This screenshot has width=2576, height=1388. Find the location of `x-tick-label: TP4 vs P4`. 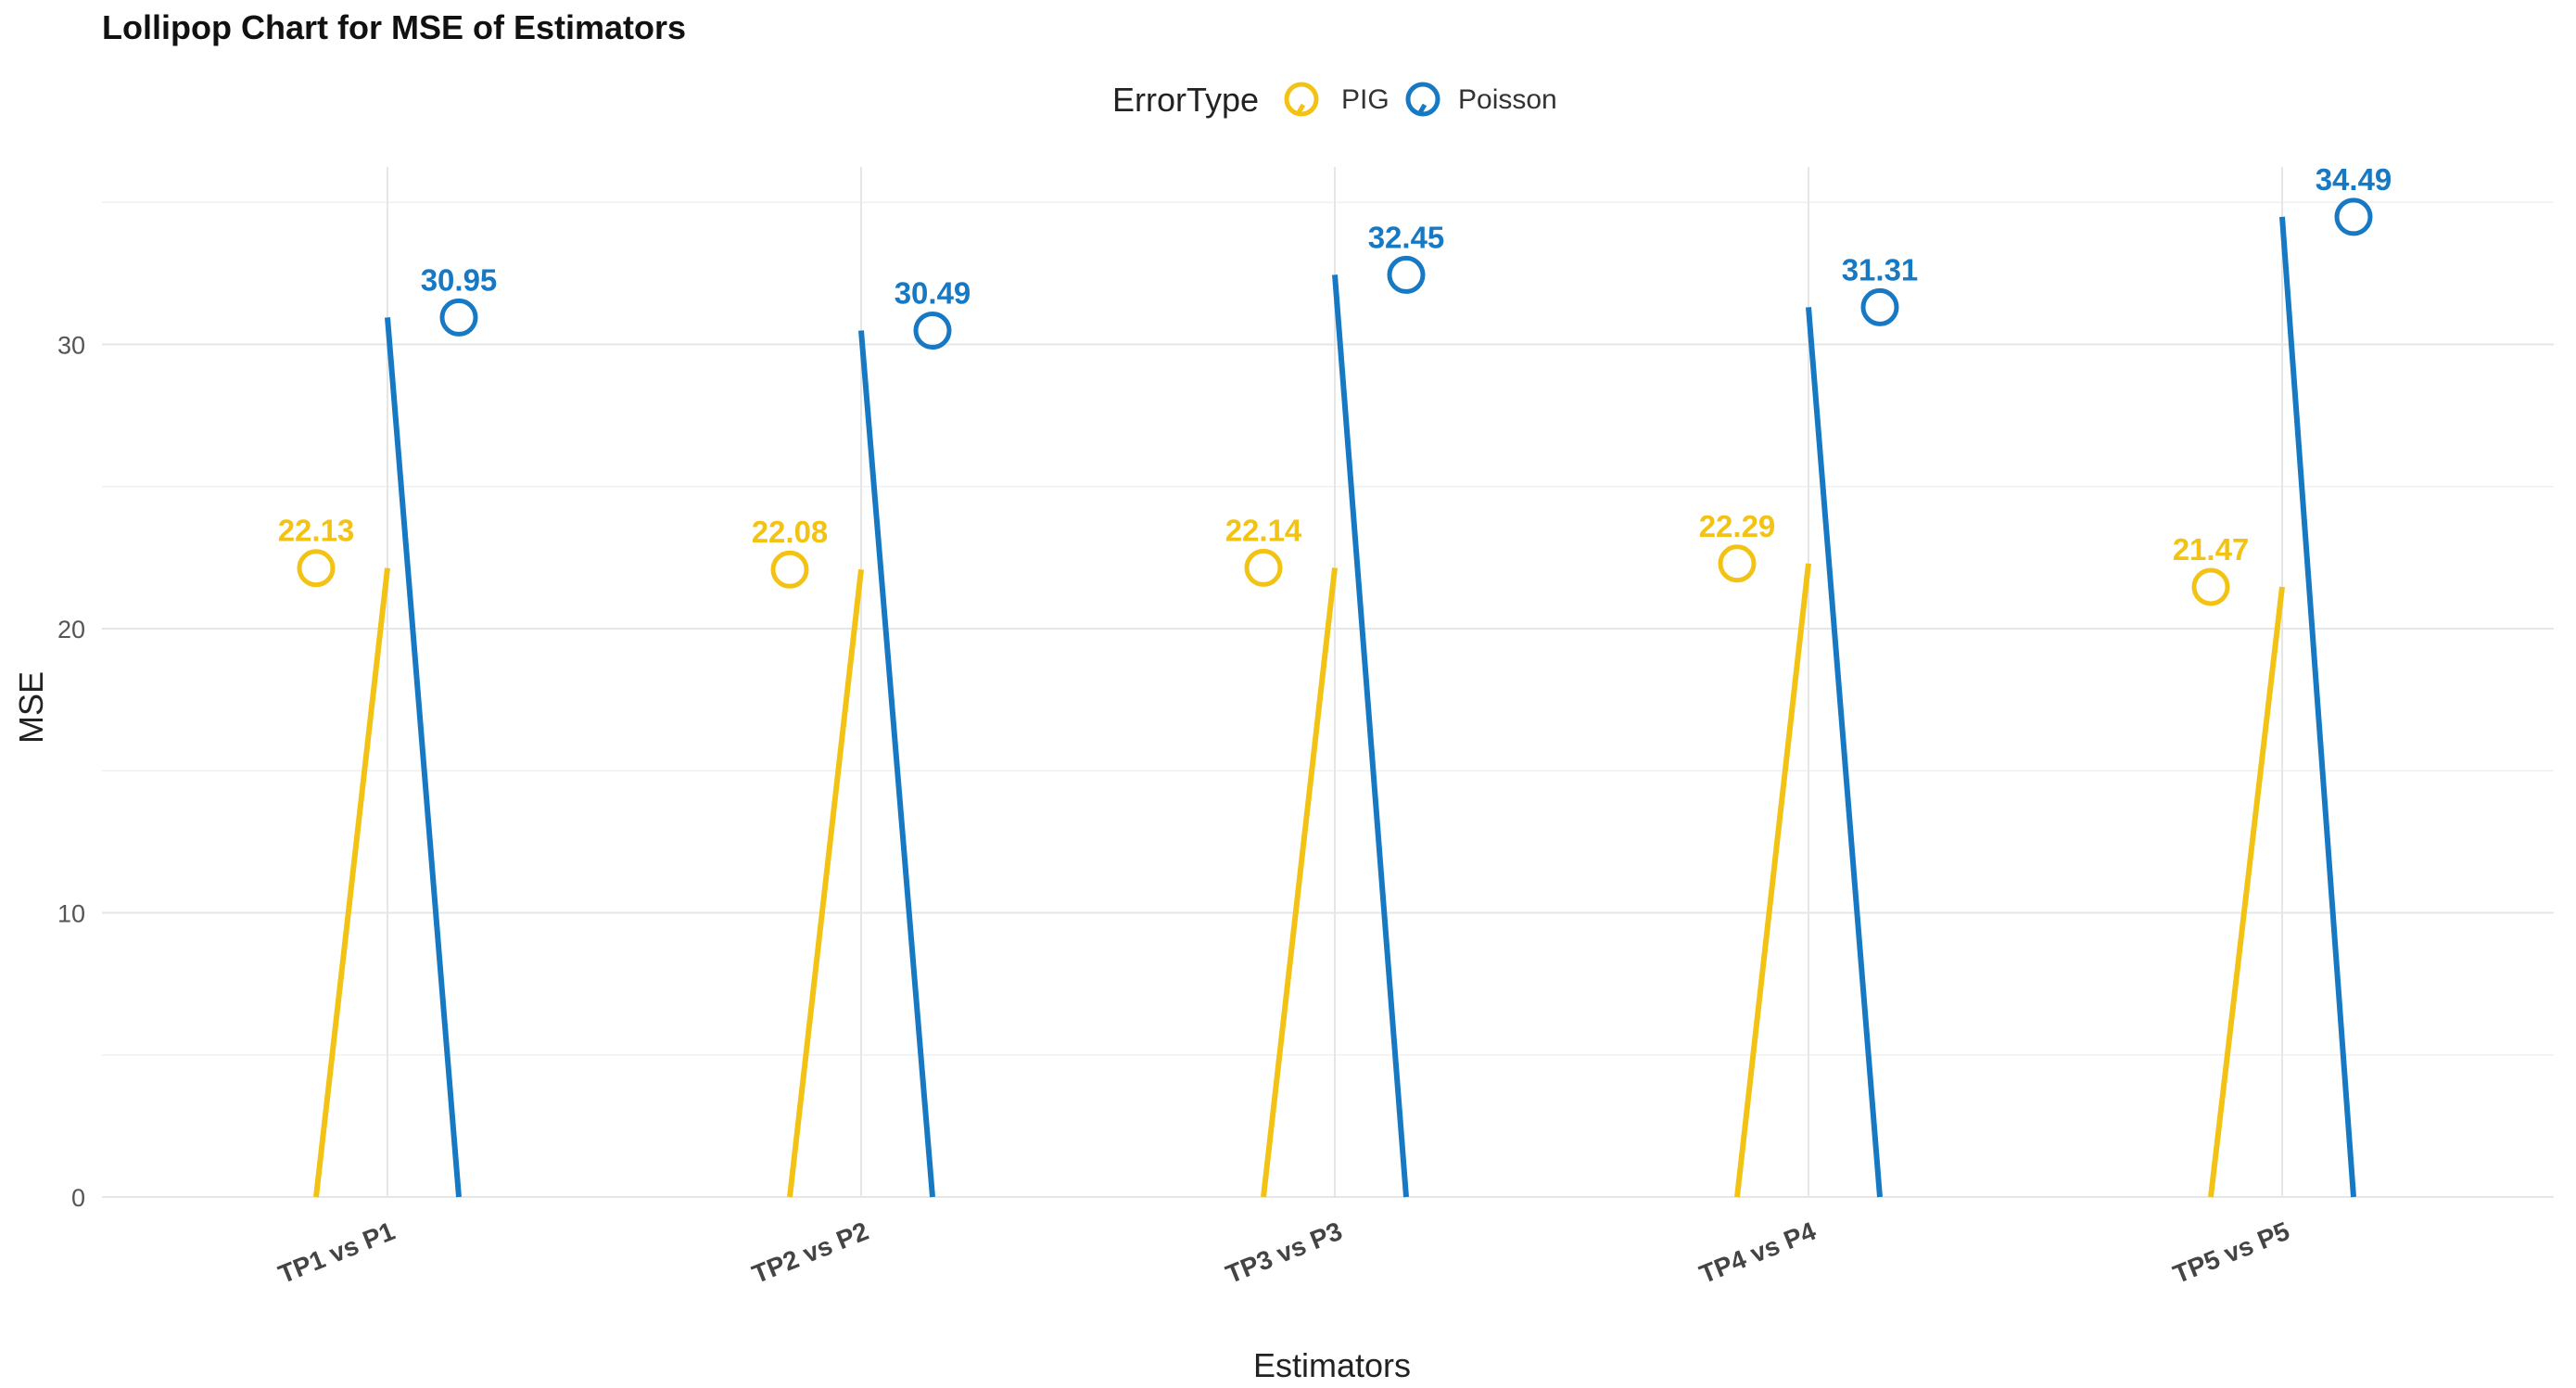

x-tick-label: TP4 vs P4 is located at coordinates (1758, 1252).